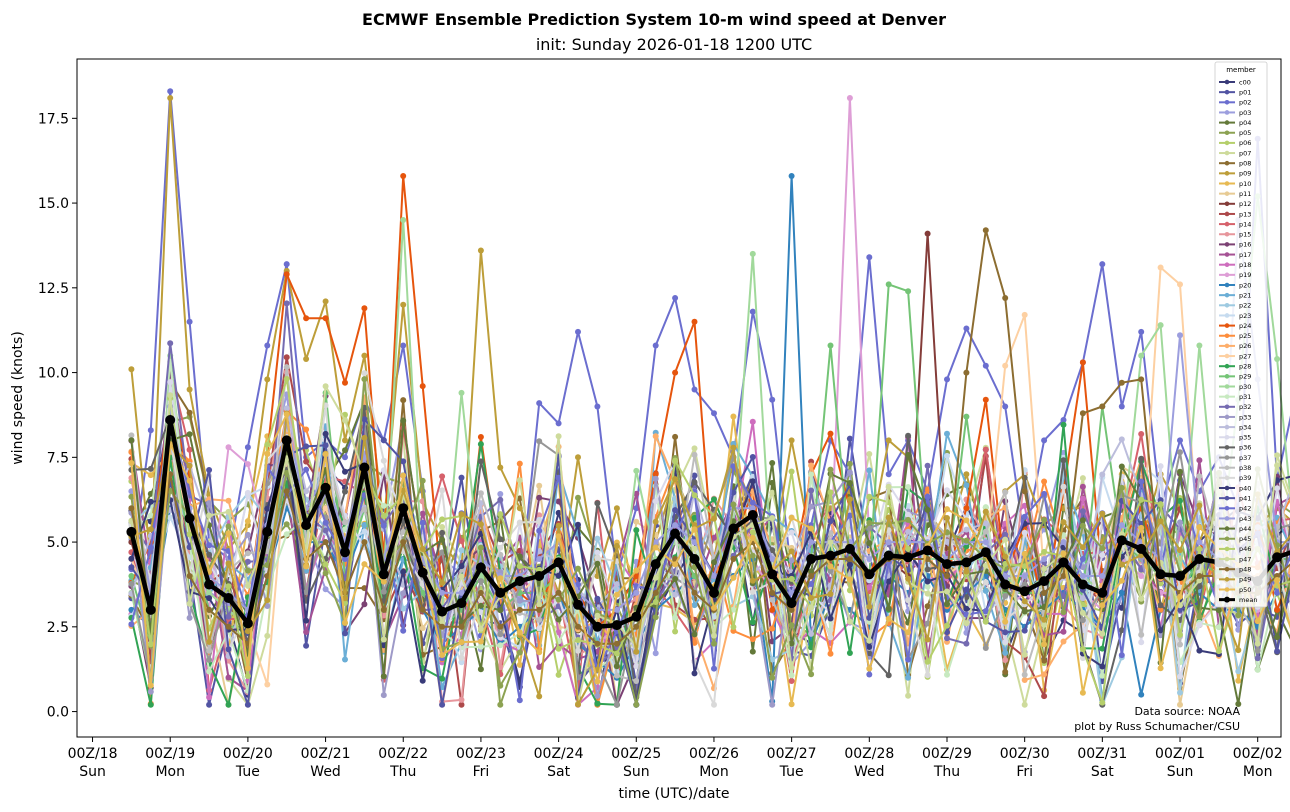  I want to click on legend-label: p29, so click(1245, 377).